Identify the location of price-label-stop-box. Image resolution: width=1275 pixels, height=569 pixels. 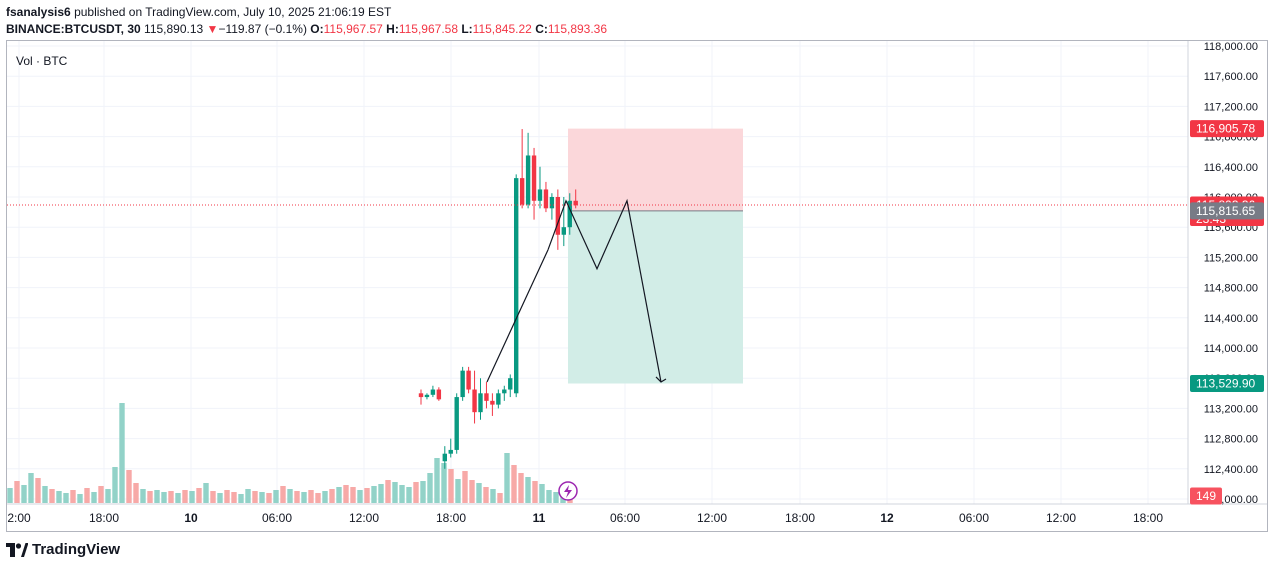
(1227, 129).